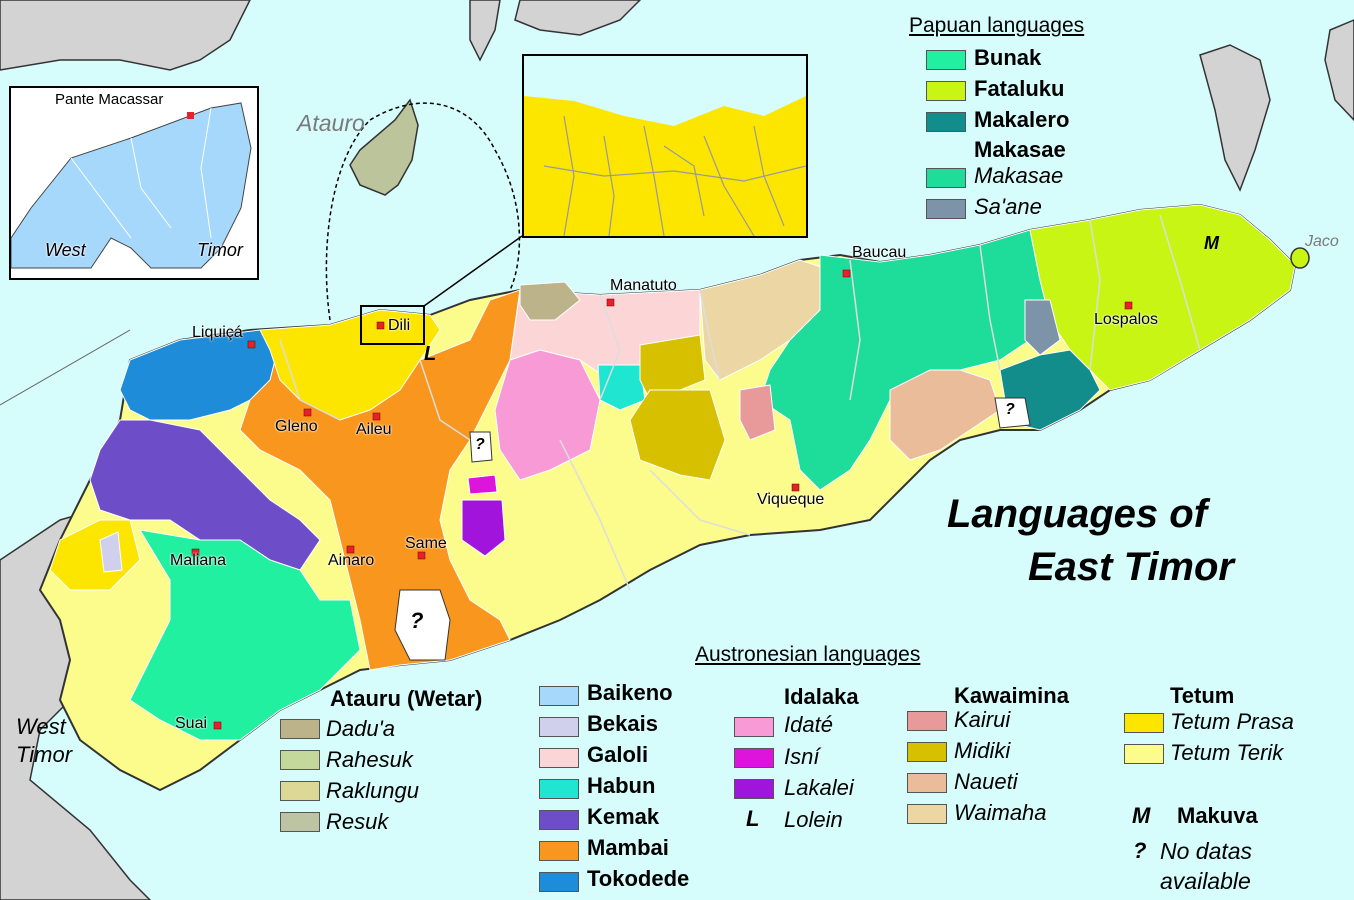 The height and width of the screenshot is (900, 1354). I want to click on legend-lolein: Lolein, so click(813, 819).